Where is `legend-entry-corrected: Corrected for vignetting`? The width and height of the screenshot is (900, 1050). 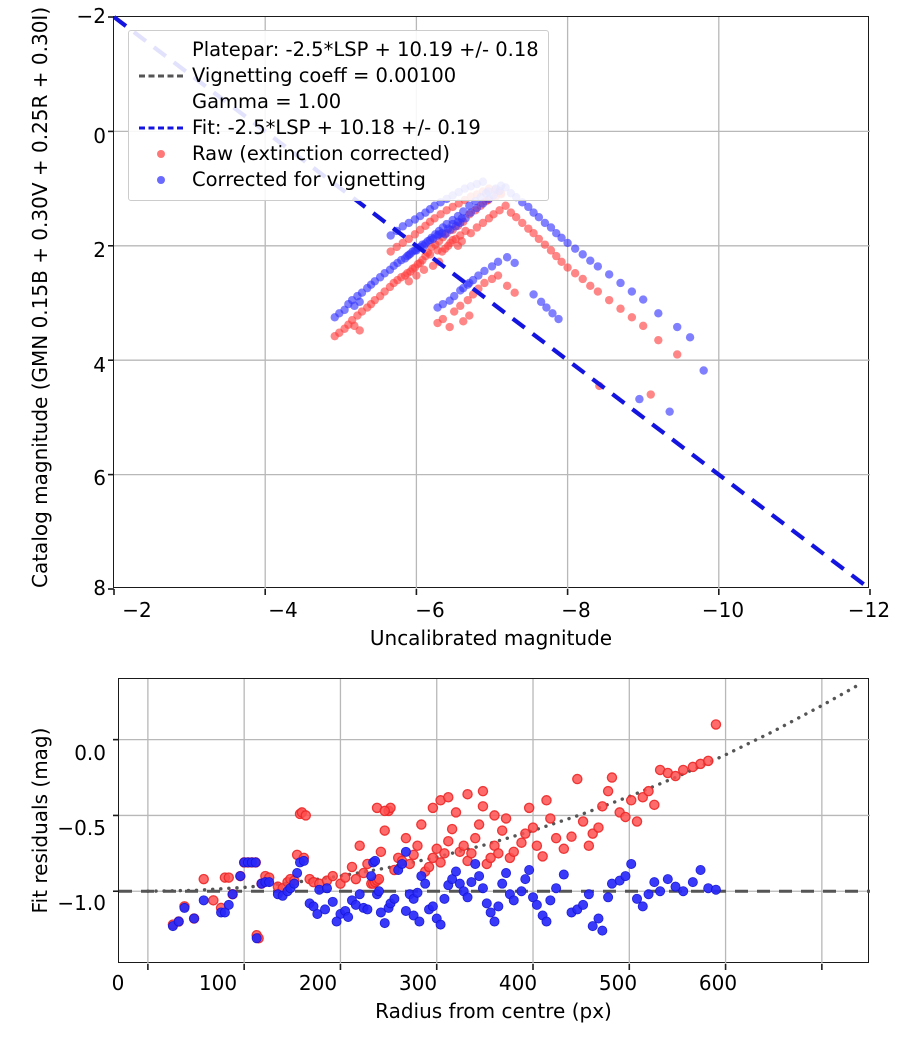
legend-entry-corrected: Corrected for vignetting is located at coordinates (338, 180).